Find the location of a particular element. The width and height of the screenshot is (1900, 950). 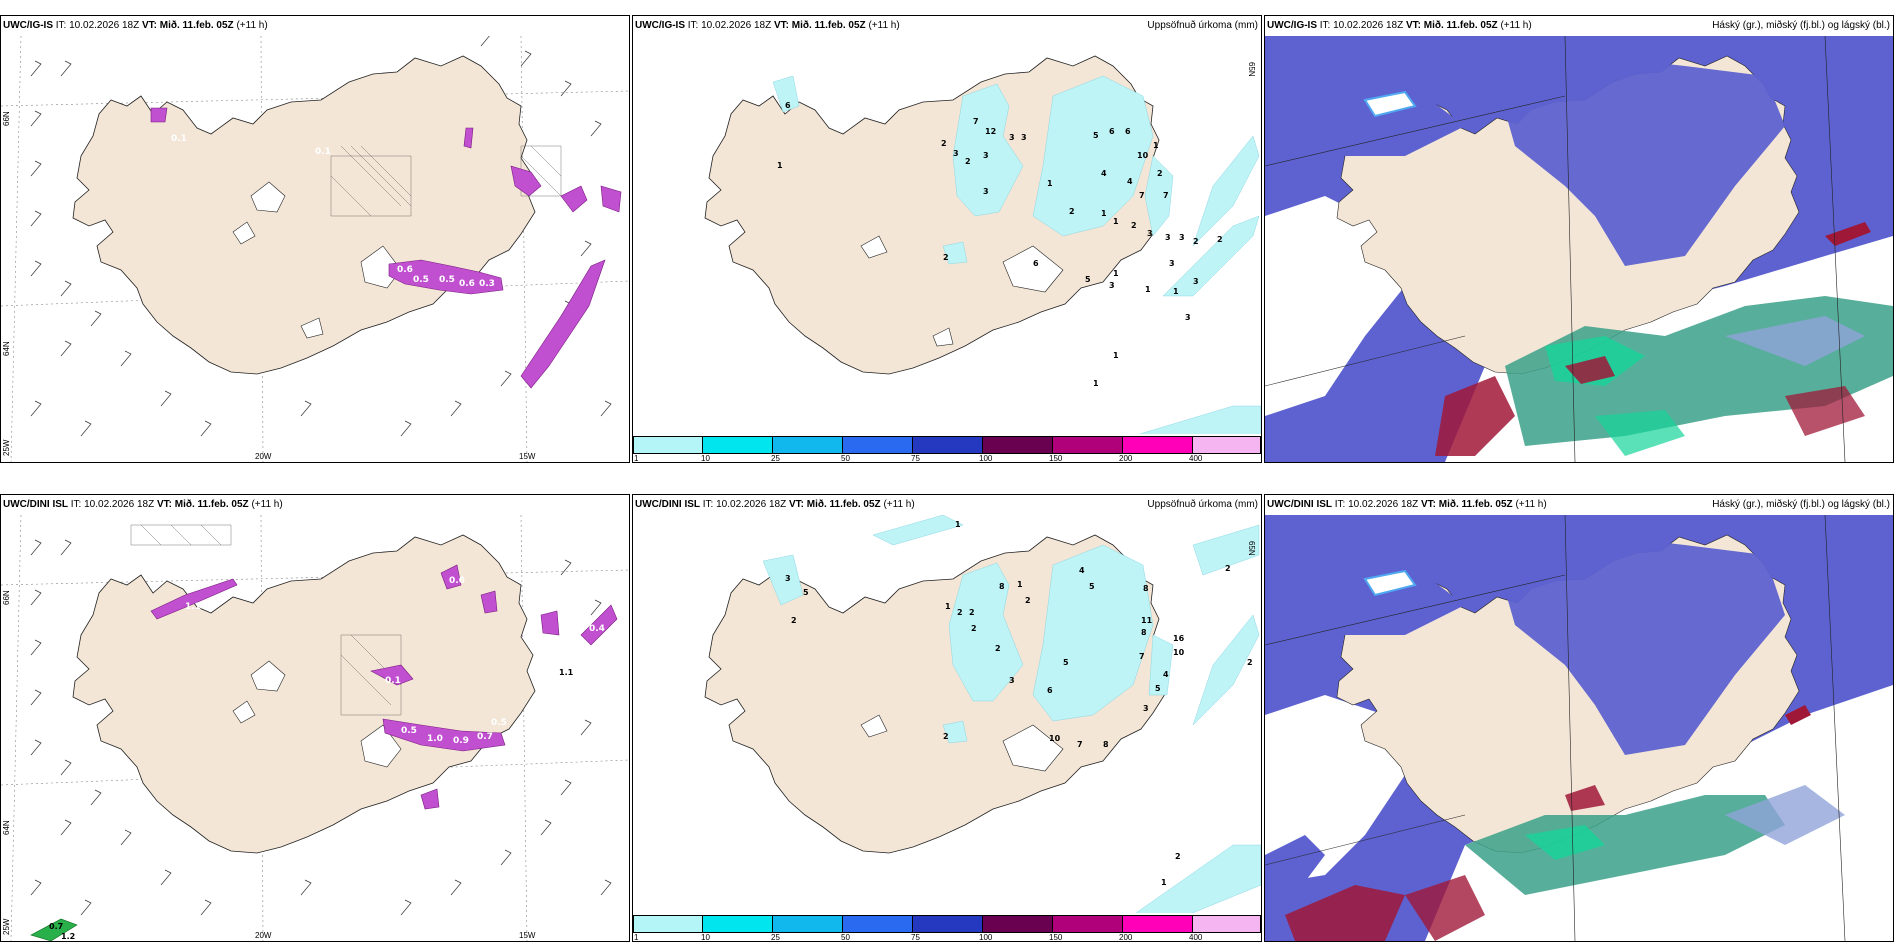

cloud-map is located at coordinates (1579, 249).